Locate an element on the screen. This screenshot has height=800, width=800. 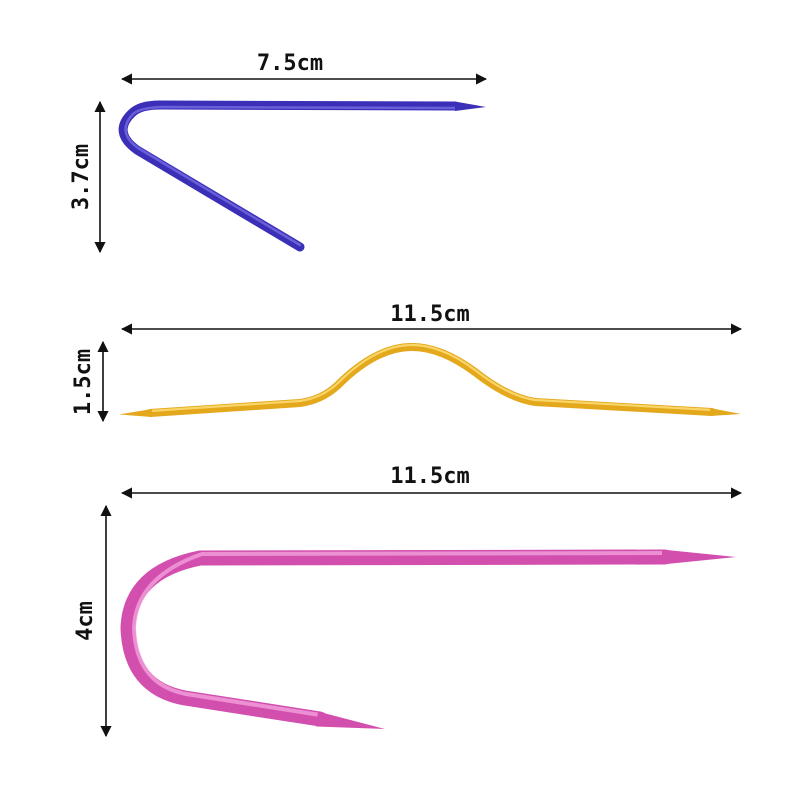
blue-cable-needle is located at coordinates (302, 176).